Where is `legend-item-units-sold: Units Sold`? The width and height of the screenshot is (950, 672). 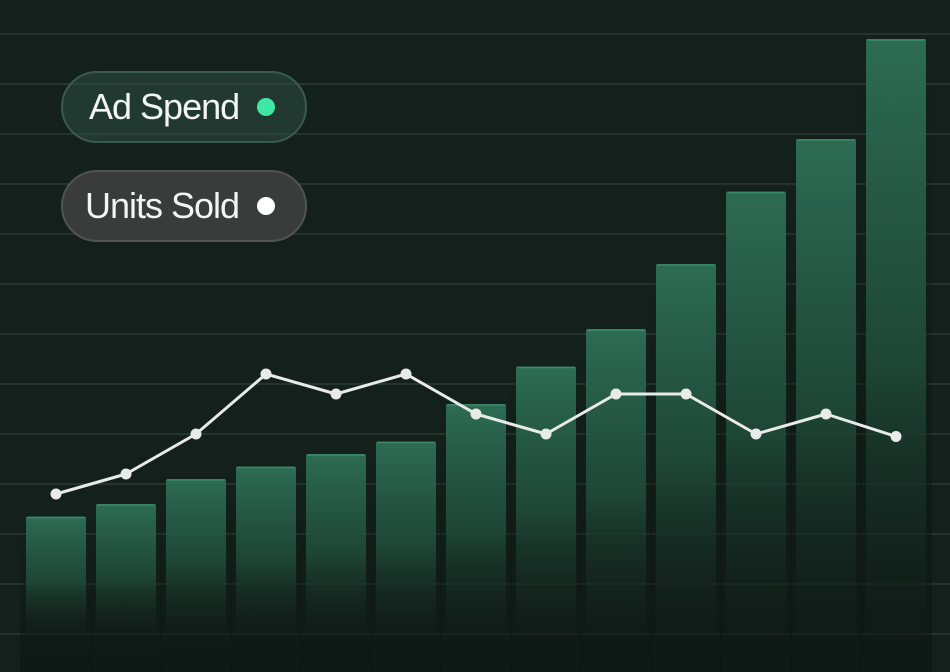
legend-item-units-sold: Units Sold is located at coordinates (184, 206).